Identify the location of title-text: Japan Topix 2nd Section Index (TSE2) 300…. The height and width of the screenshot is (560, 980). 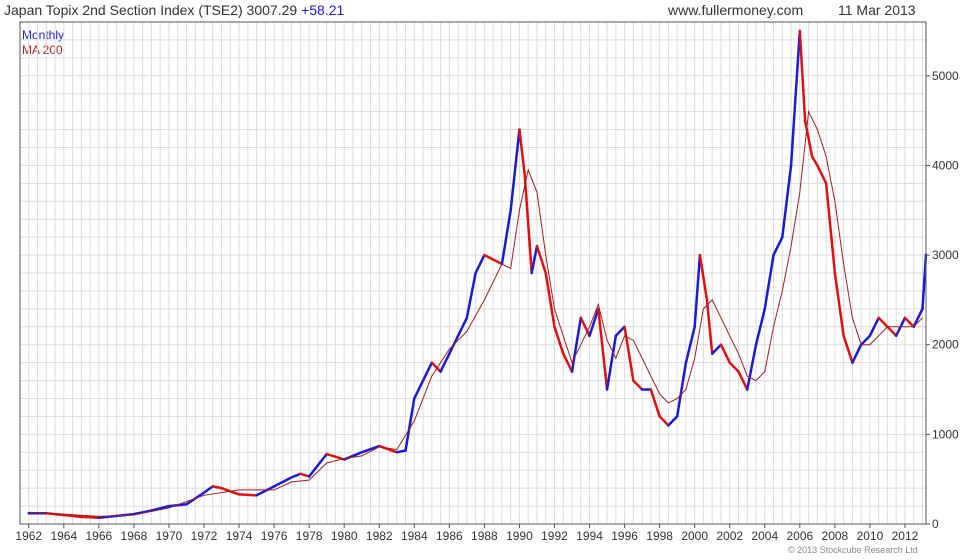
(151, 10).